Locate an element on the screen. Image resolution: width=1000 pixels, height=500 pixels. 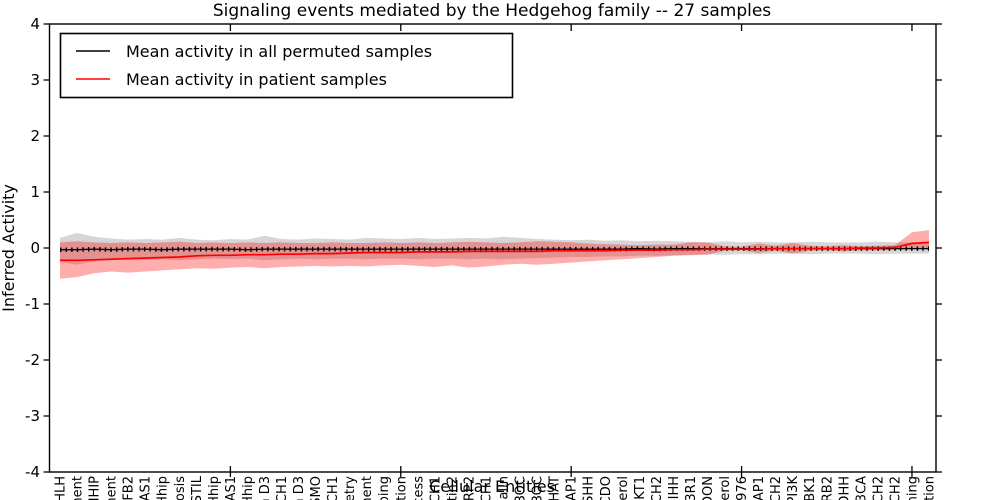
x-category-label: CDON is located at coordinates (708, 488).